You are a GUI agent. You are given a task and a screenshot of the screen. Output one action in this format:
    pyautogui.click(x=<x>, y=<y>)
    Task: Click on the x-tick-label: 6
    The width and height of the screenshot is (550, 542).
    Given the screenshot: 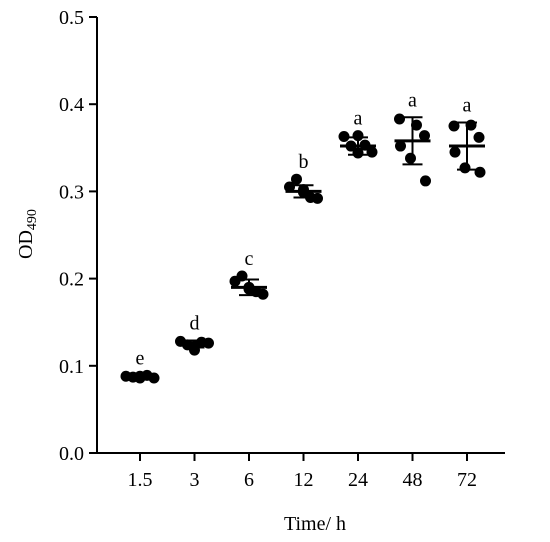 What is the action you would take?
    pyautogui.click(x=249, y=480)
    